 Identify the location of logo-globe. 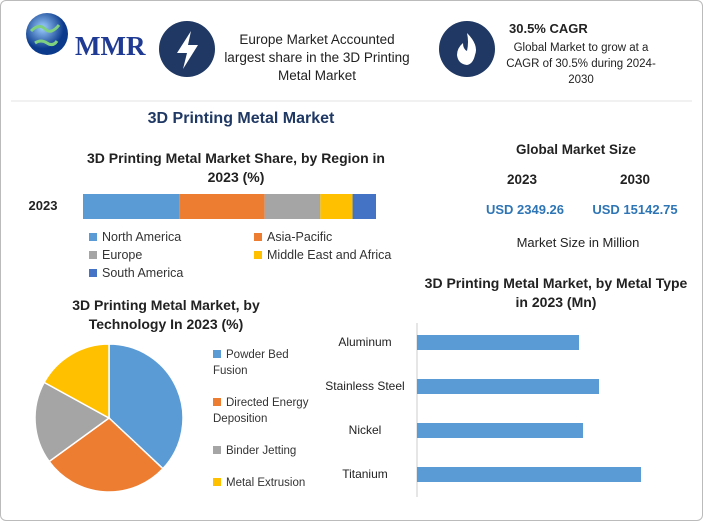
(47, 34).